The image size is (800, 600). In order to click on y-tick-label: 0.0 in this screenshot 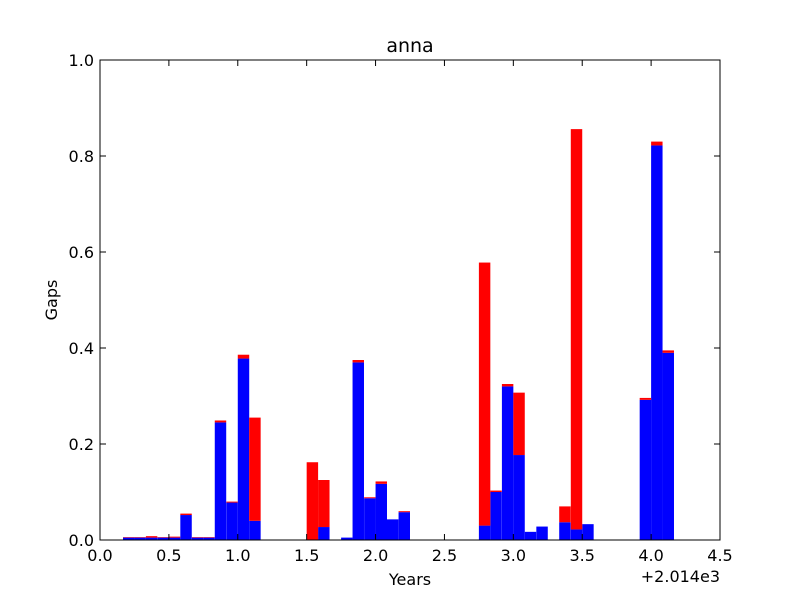, I will do `click(81, 540)`.